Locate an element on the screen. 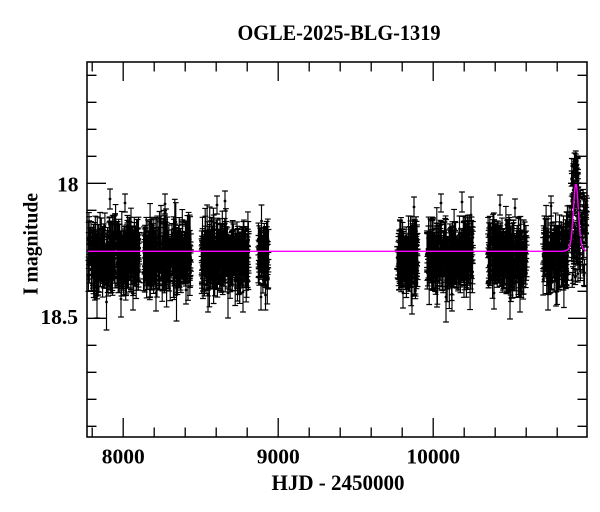 This screenshot has width=600, height=512. svg-text: HJD - 2450000 is located at coordinates (338, 482).